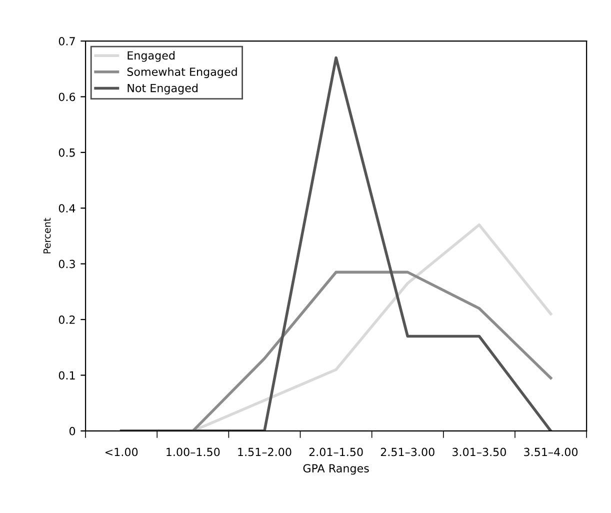  I want to click on x-tick-label: 1.00–1.50, so click(193, 452).